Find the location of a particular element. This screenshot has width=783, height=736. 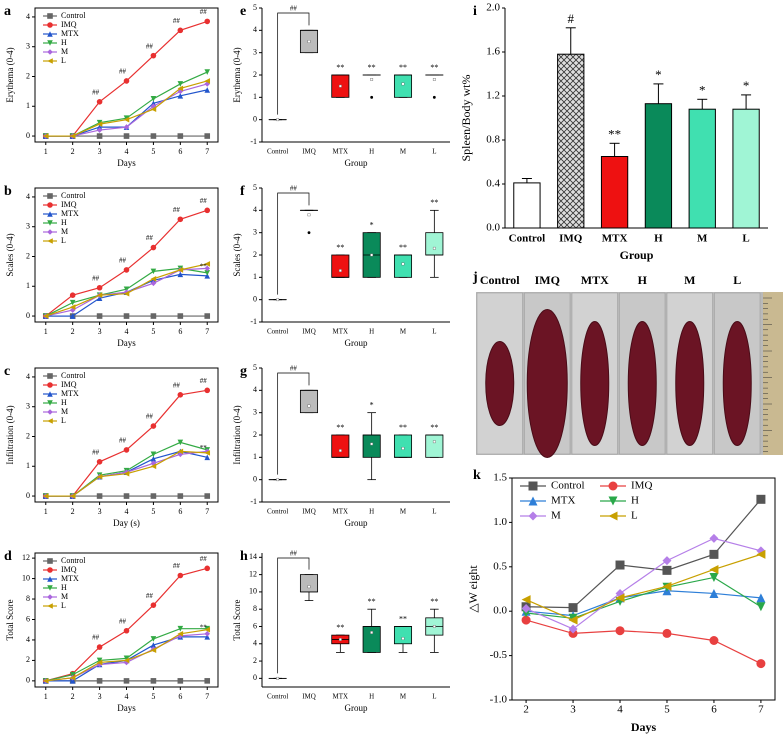

legend-label: L is located at coordinates (63, 420).